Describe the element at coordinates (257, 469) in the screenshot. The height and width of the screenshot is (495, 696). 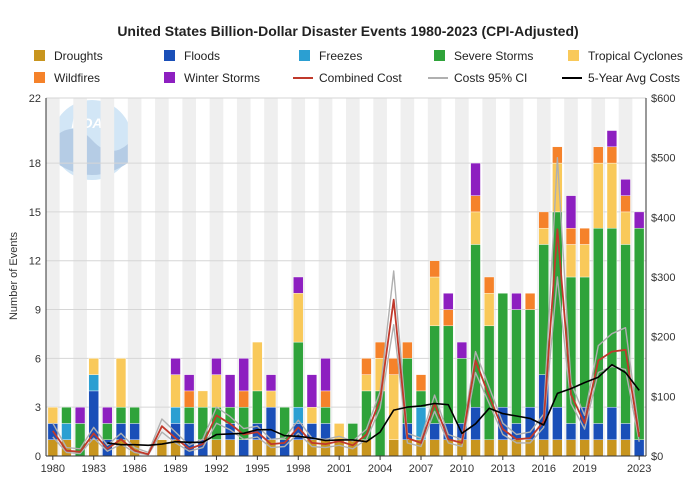
I see `x-tick-label: 1995` at that location.